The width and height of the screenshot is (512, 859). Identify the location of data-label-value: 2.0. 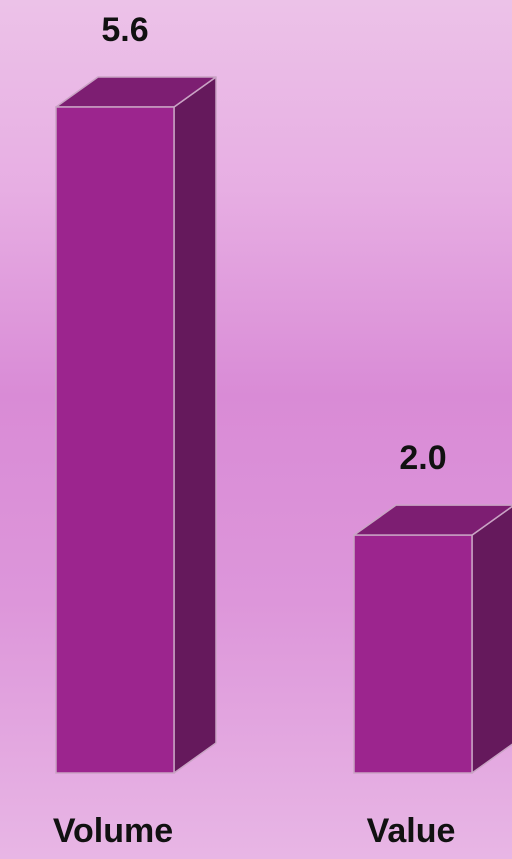
(422, 458).